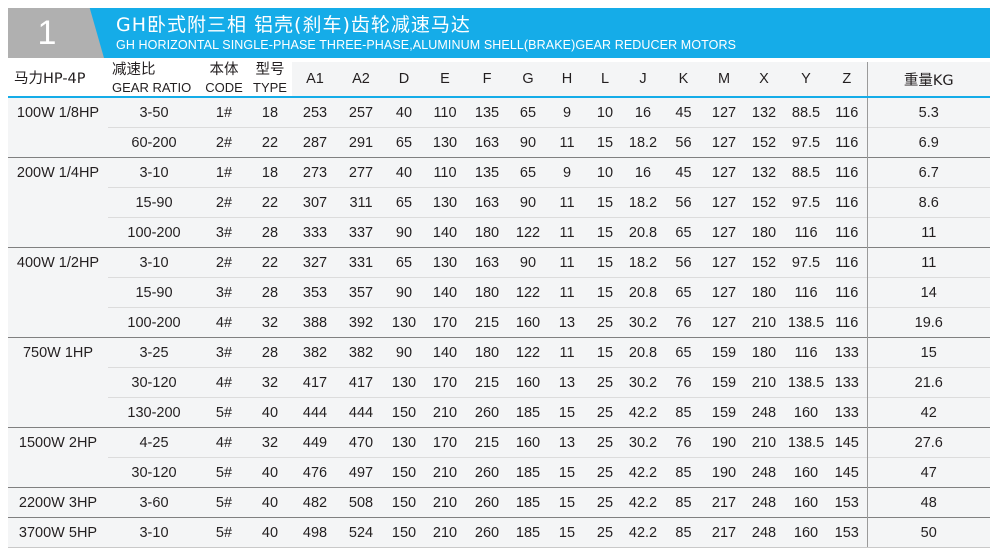  Describe the element at coordinates (806, 172) in the screenshot. I see `cell-dim-y: 88.5` at that location.